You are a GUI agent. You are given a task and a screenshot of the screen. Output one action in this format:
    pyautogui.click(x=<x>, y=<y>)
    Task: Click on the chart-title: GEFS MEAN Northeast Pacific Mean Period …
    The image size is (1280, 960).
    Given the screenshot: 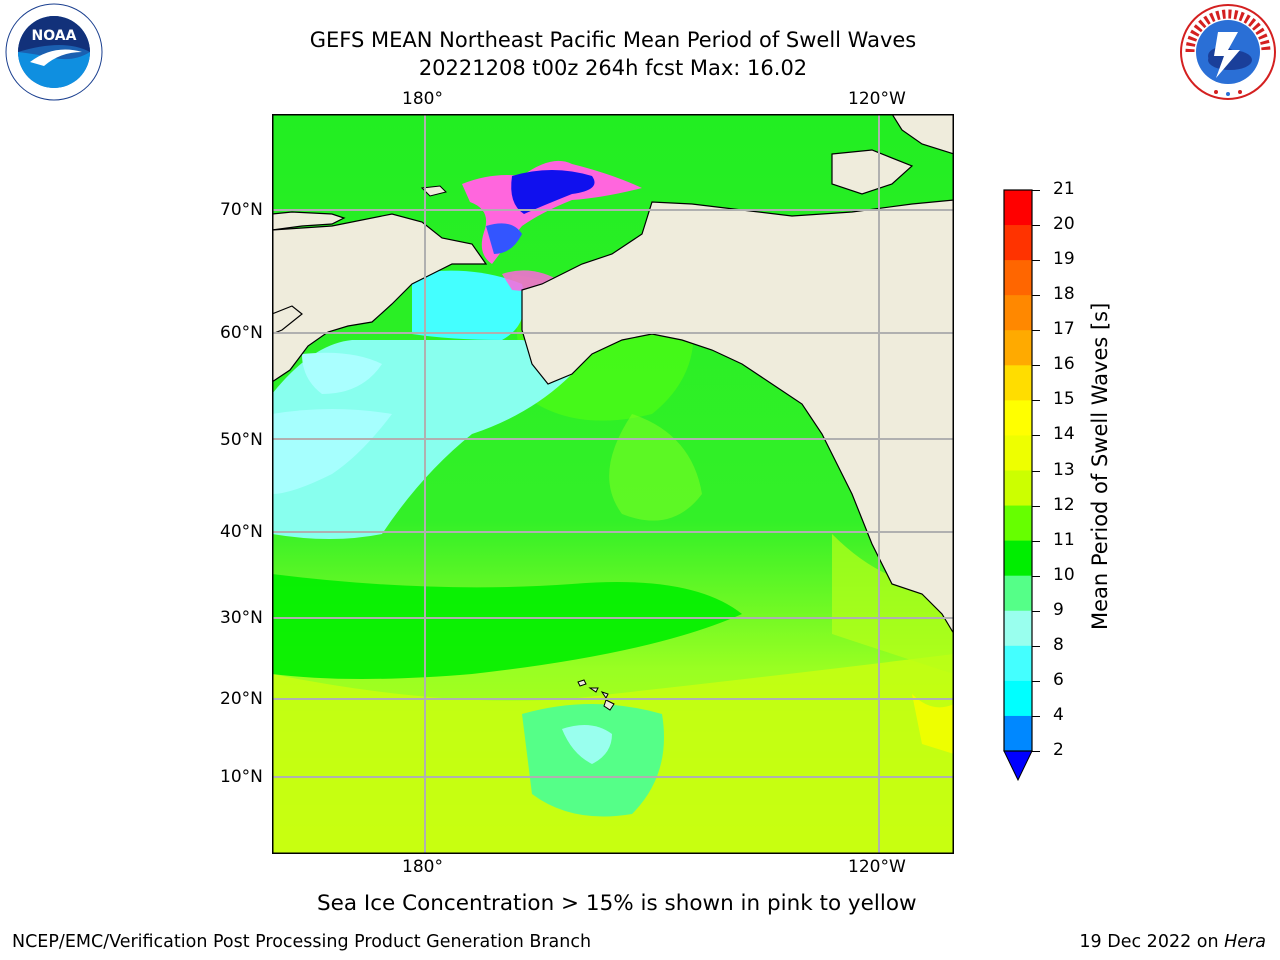 What is the action you would take?
    pyautogui.click(x=613, y=40)
    